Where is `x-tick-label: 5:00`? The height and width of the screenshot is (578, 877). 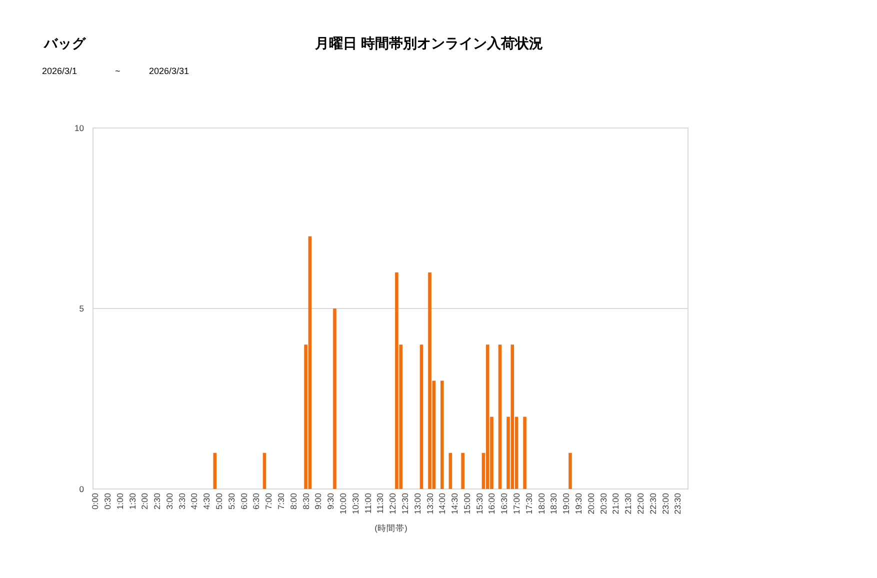 x-tick-label: 5:00 is located at coordinates (219, 501).